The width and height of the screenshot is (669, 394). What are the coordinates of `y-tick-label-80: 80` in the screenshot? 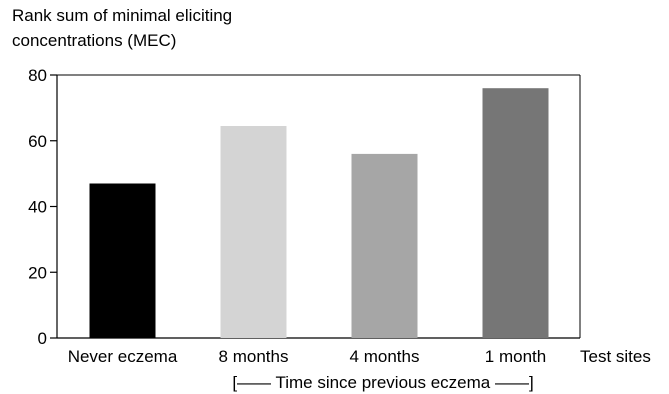 It's located at (37, 75).